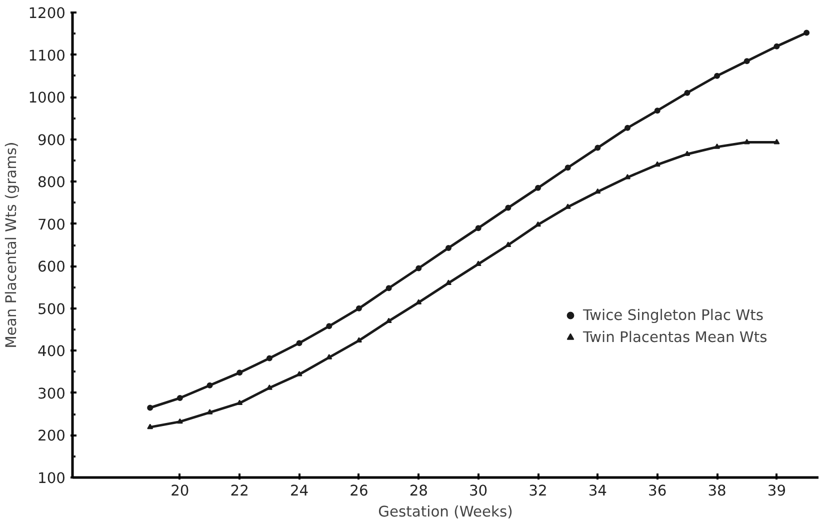  Describe the element at coordinates (675, 337) in the screenshot. I see `legend-label: Twin Placentas Mean Wts` at that location.